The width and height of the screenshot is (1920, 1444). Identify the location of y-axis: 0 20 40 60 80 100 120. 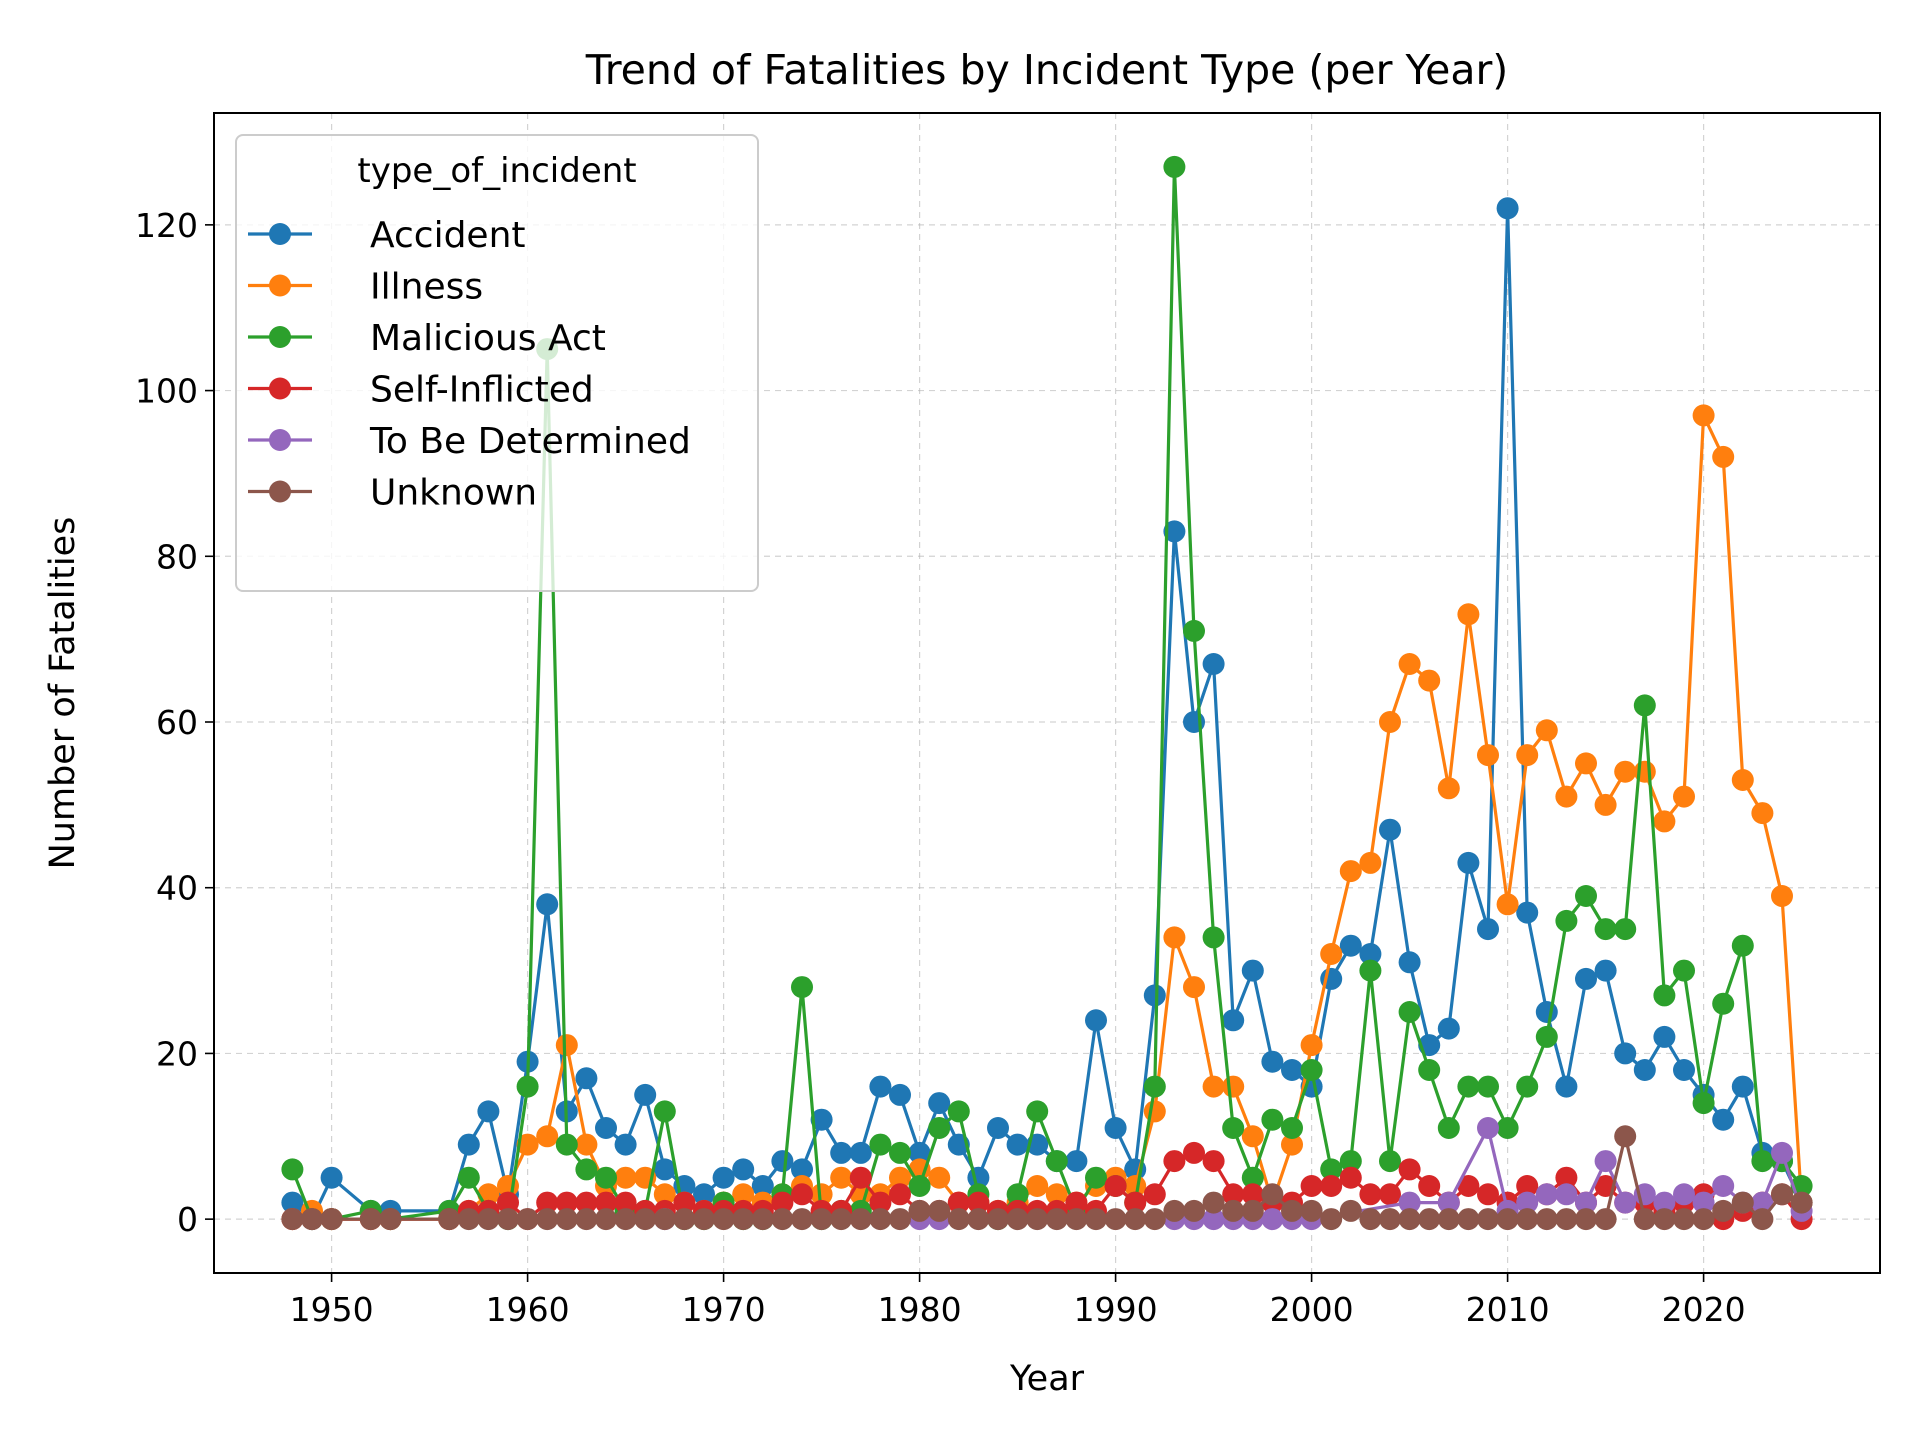
(174, 722).